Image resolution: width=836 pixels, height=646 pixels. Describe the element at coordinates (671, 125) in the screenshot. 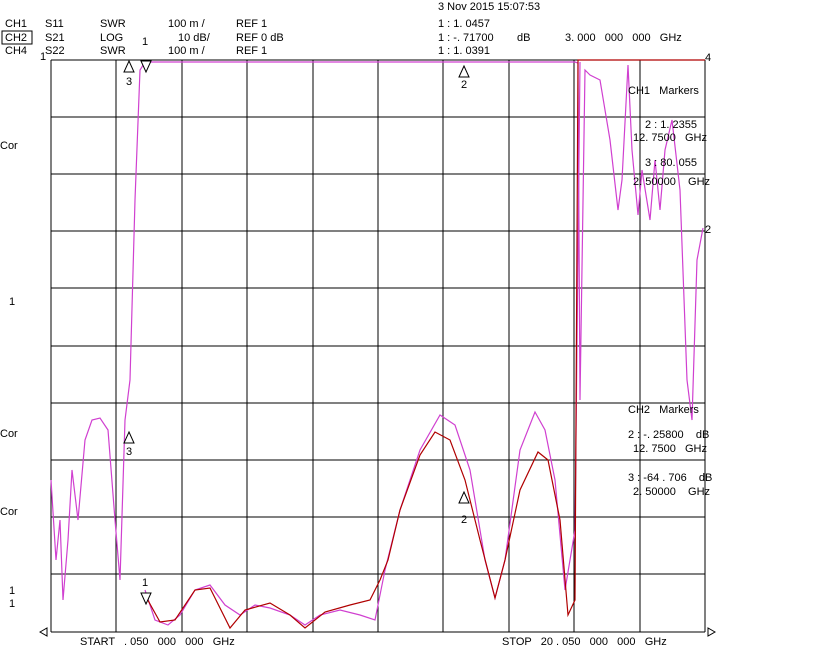

I see `marker-value: 2 : 1. 2355` at that location.